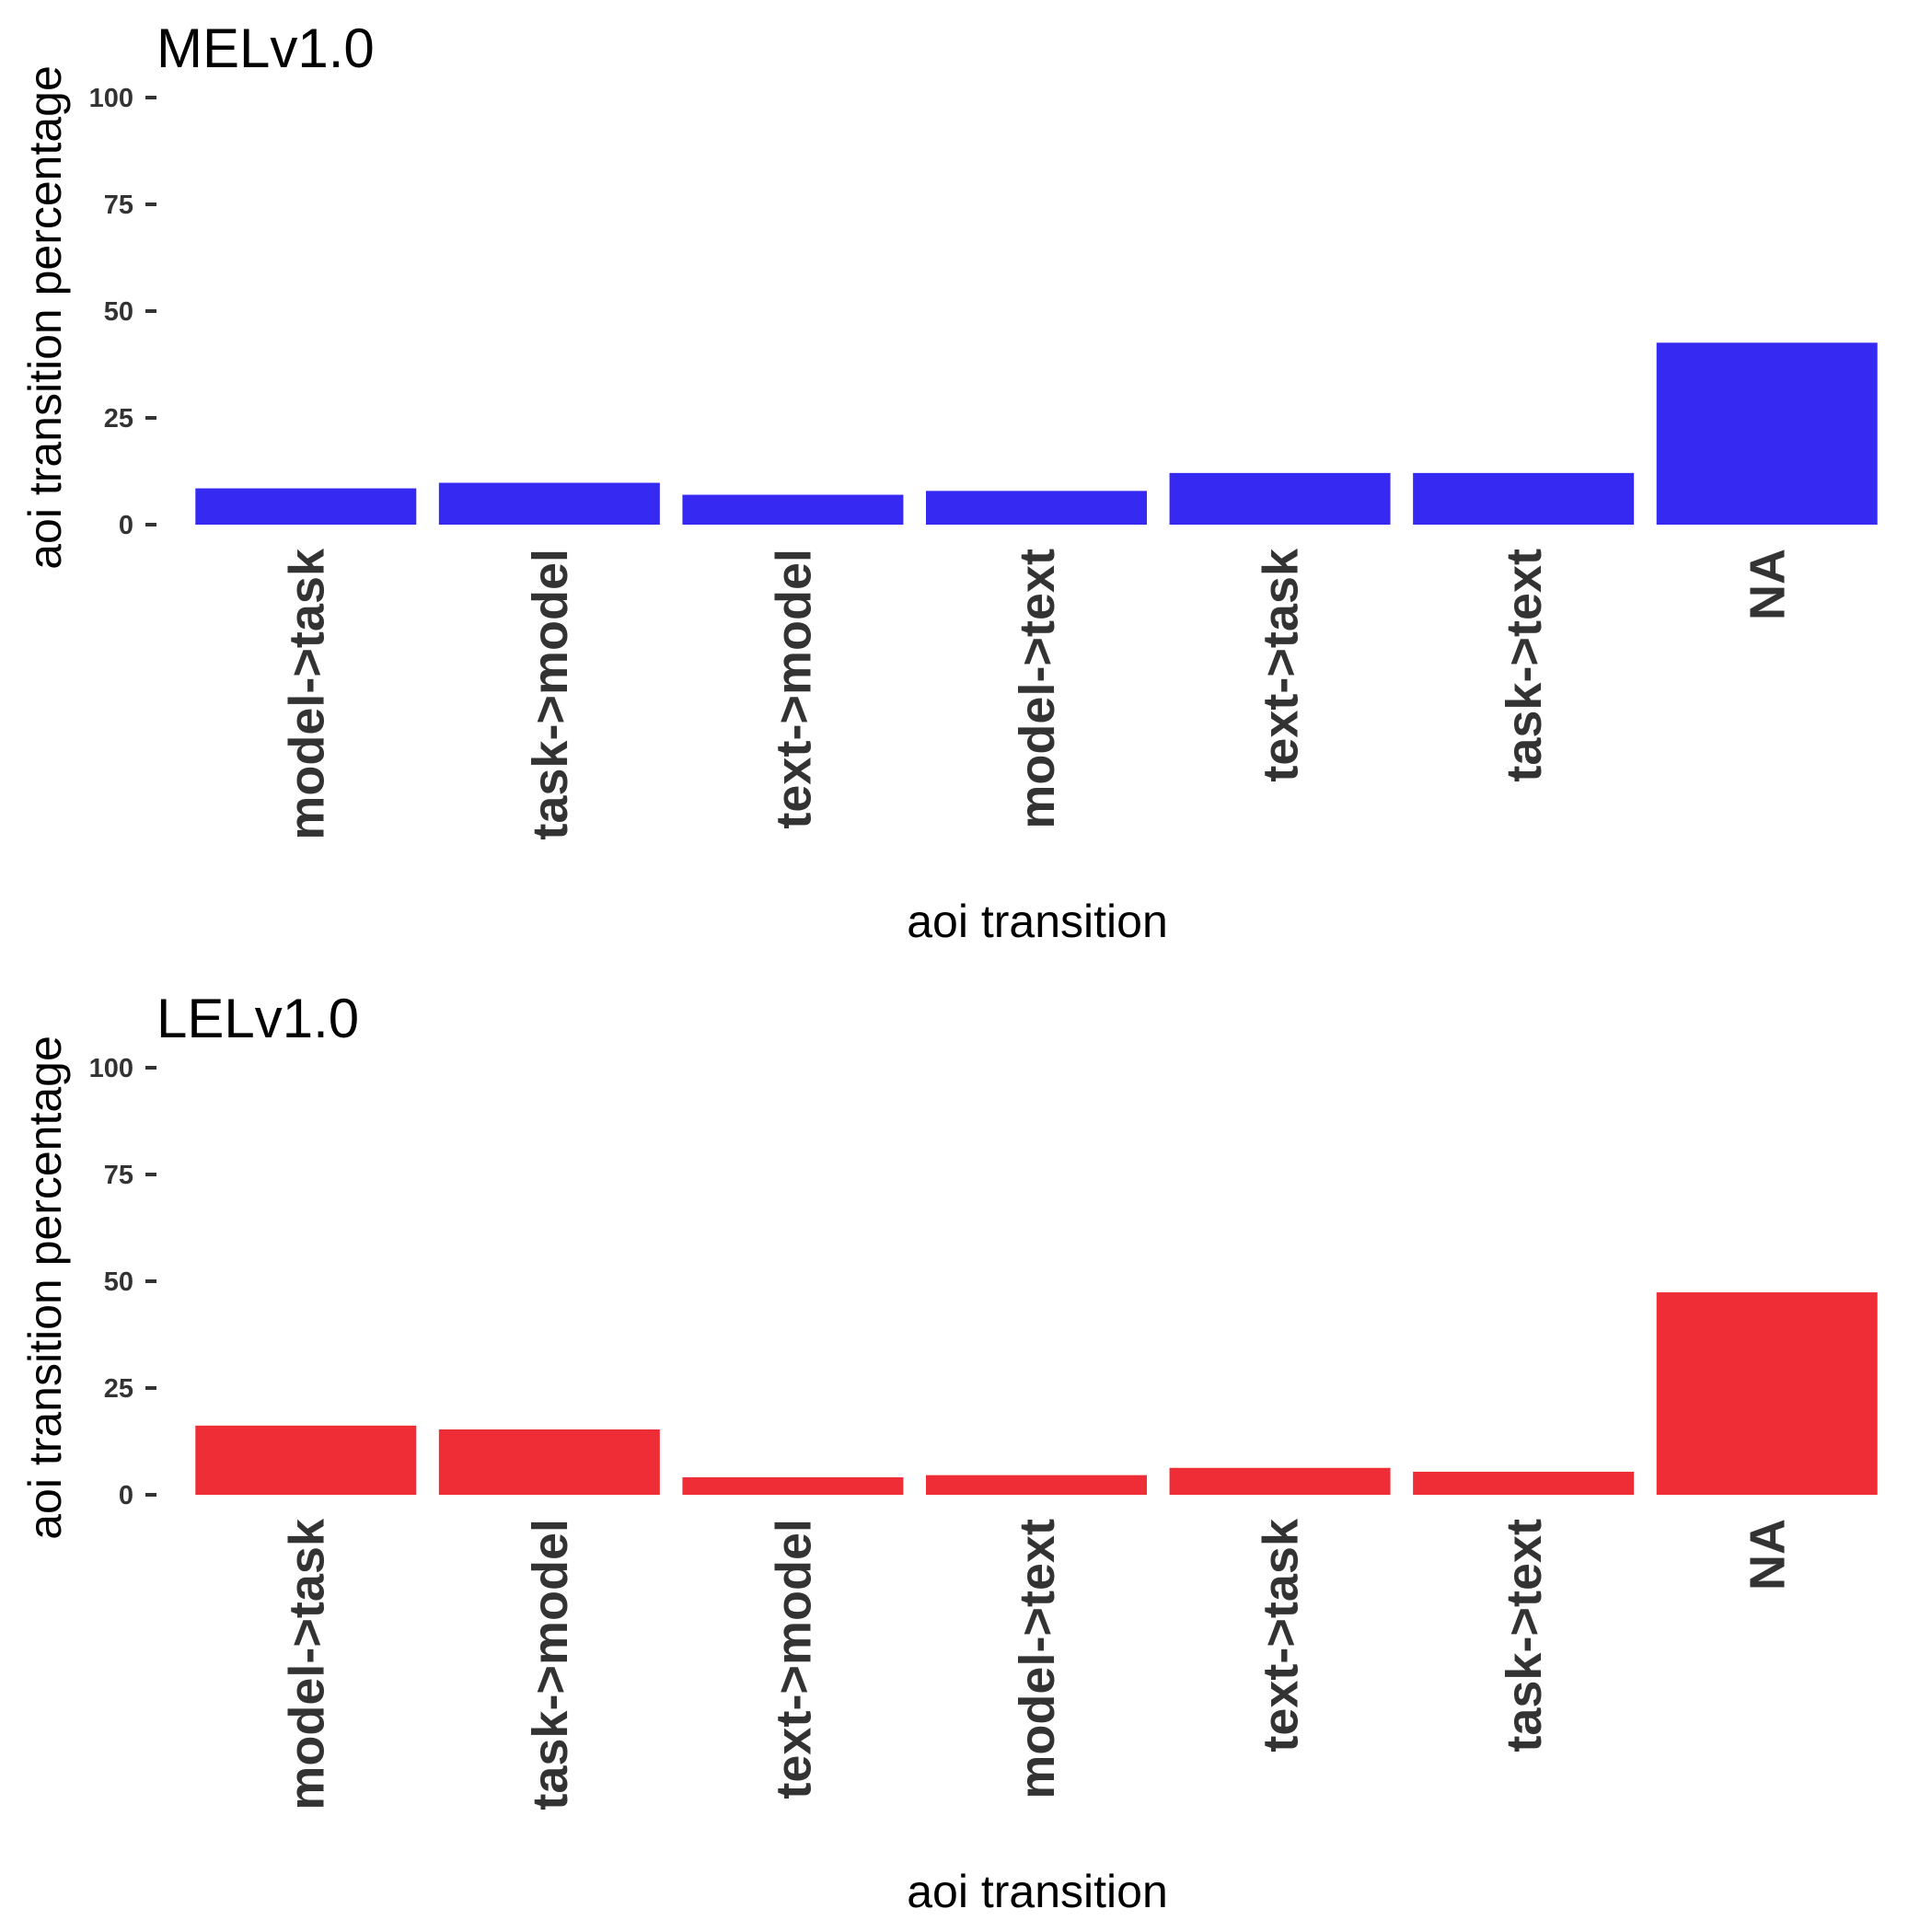 Image resolution: width=1932 pixels, height=1932 pixels. I want to click on panel-title: LELv1.0, so click(258, 1019).